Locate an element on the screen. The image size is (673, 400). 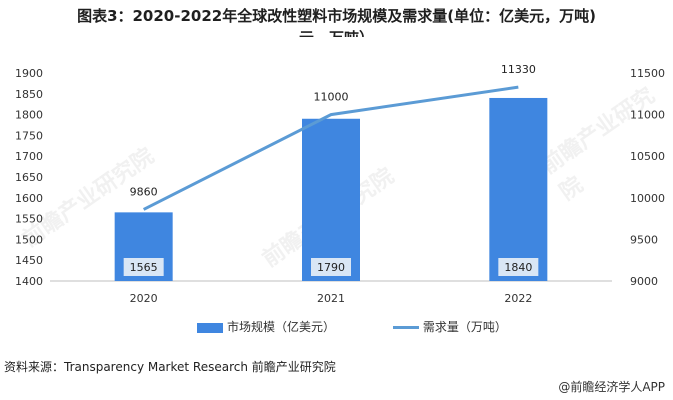
left-tick-label: 1550 is located at coordinates (29, 219).